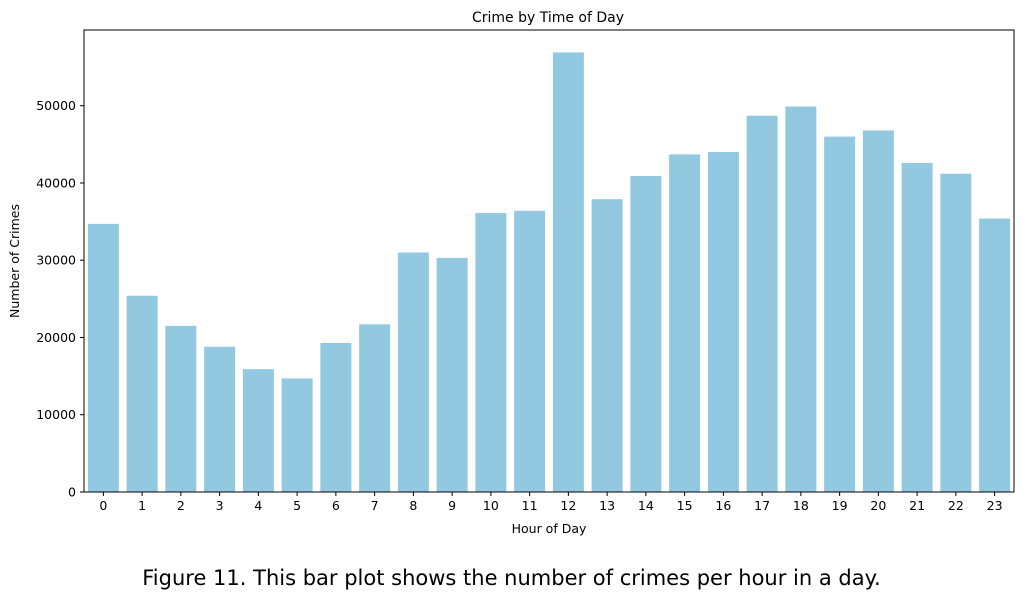  What do you see at coordinates (72, 492) in the screenshot?
I see `y-tick-label: 0` at bounding box center [72, 492].